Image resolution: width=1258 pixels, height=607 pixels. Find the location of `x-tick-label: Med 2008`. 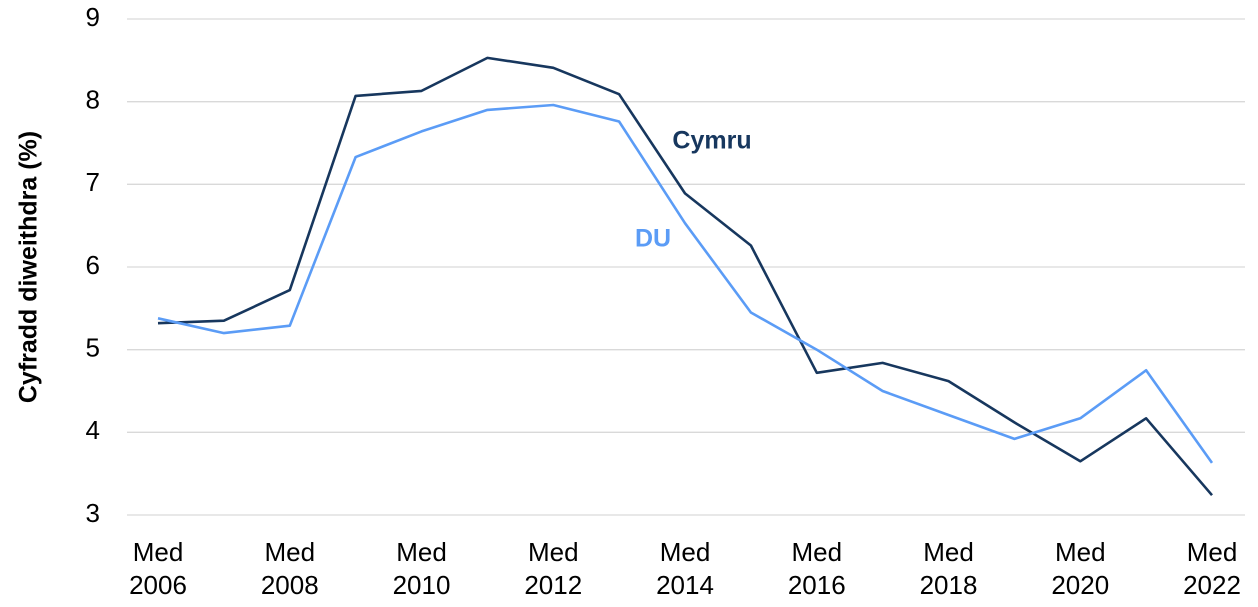

x-tick-label: Med 2008 is located at coordinates (289, 568).